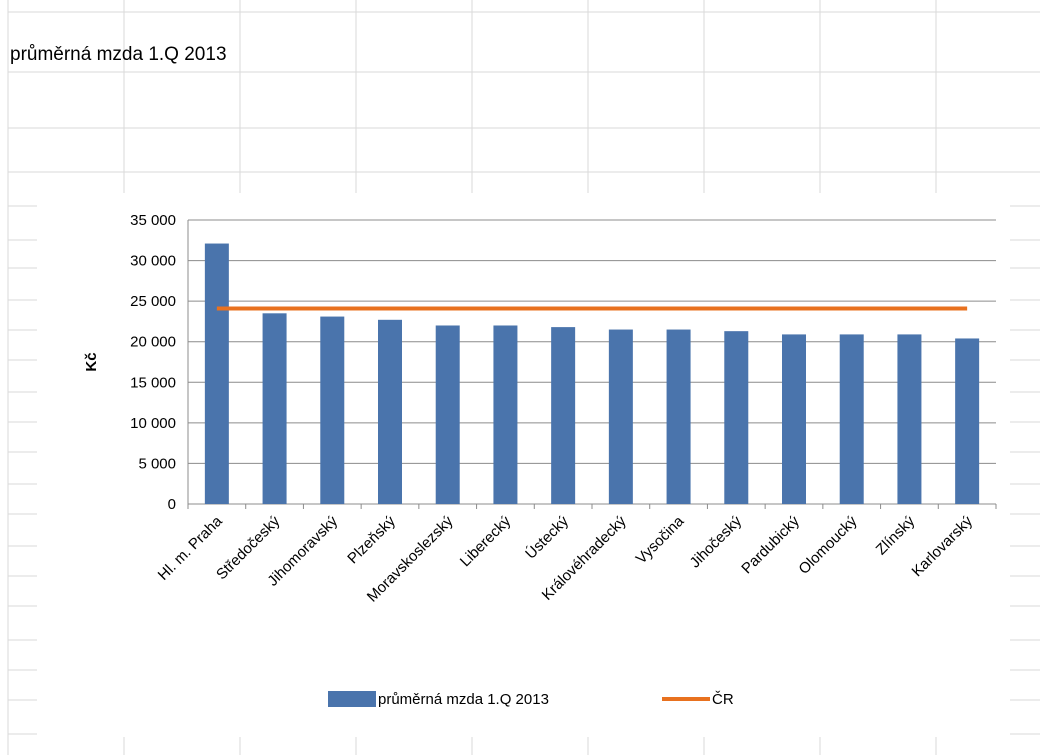 This screenshot has height=755, width=1040. I want to click on x-tick-label-3: Plzeňský, so click(371, 539).